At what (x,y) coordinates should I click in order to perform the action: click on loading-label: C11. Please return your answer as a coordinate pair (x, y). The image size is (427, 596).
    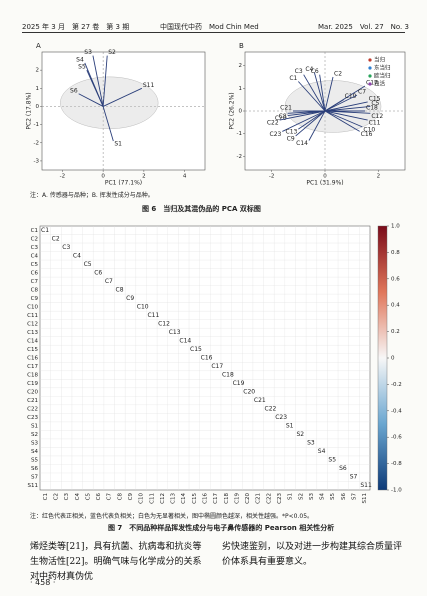
    Looking at the image, I should click on (375, 123).